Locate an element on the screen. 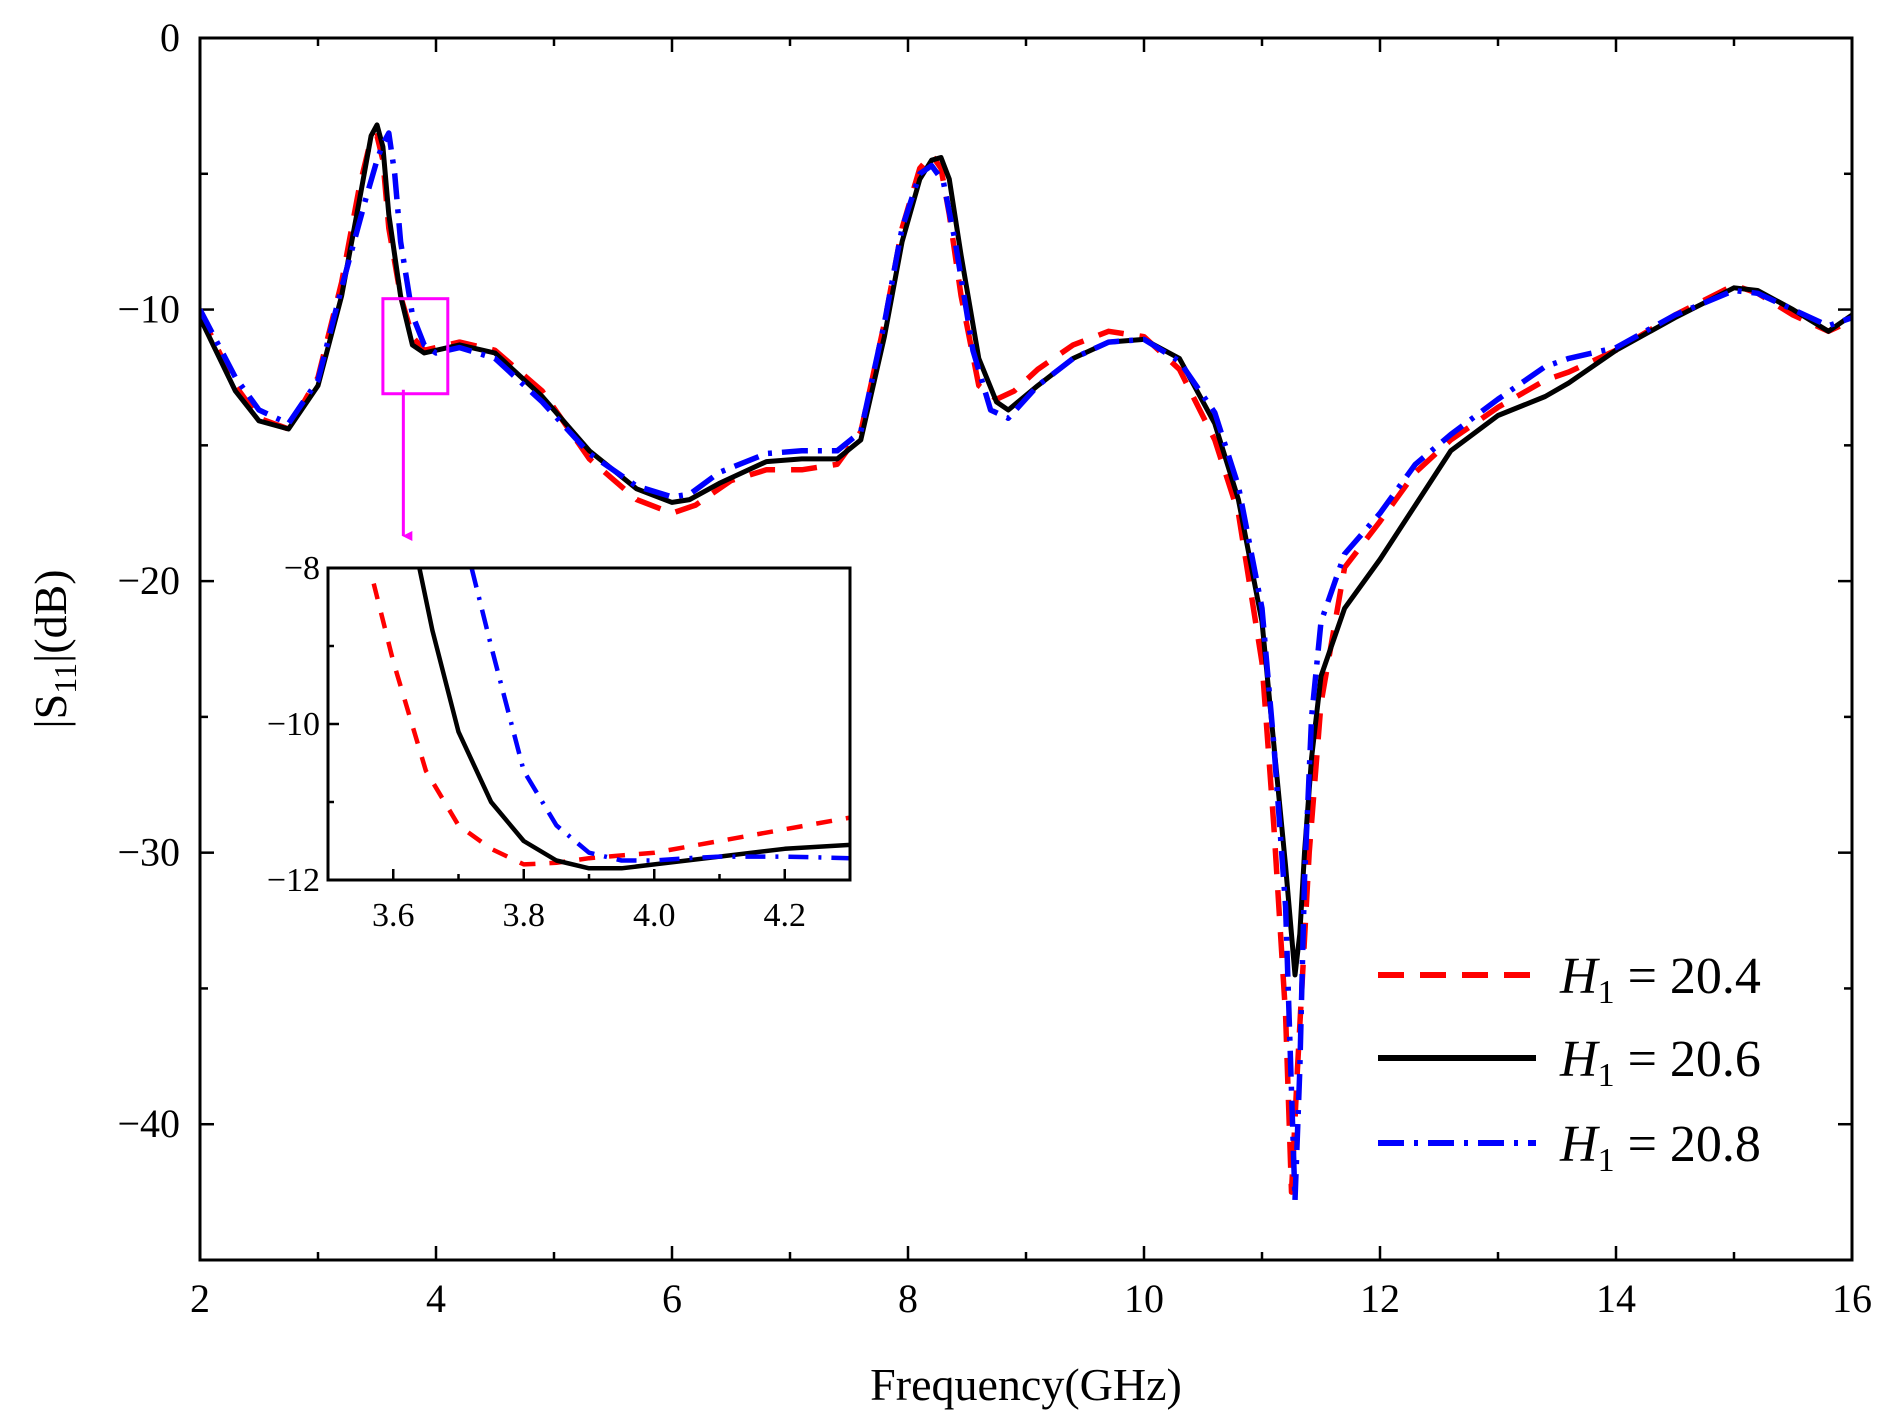 Image resolution: width=1886 pixels, height=1420 pixels. inset-frame is located at coordinates (589, 724).